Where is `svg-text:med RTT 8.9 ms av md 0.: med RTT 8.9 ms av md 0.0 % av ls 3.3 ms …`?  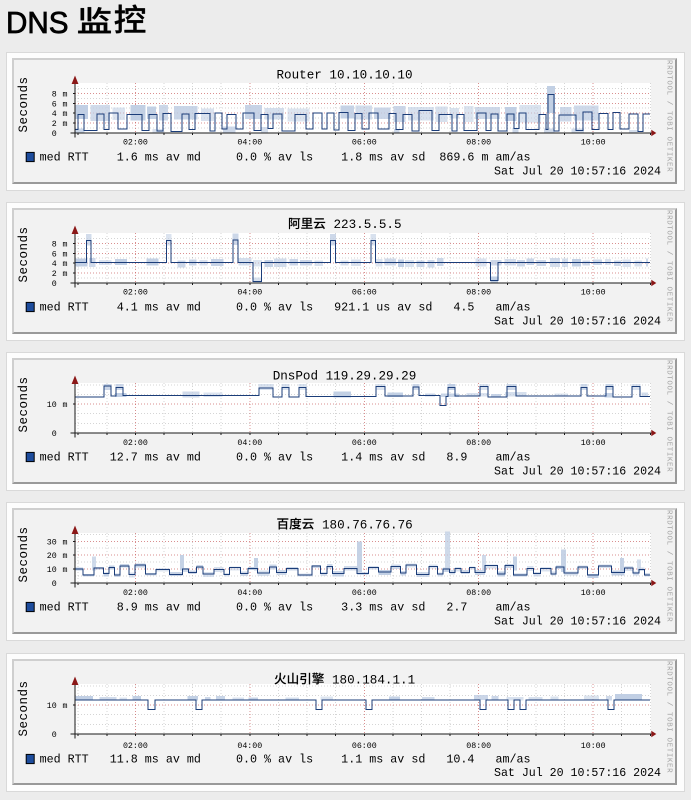 svg-text:med RTT 8.9 ms av md 0.: med RTT 8.9 ms av md 0.0 % av ls 3.3 ms … is located at coordinates (285, 608).